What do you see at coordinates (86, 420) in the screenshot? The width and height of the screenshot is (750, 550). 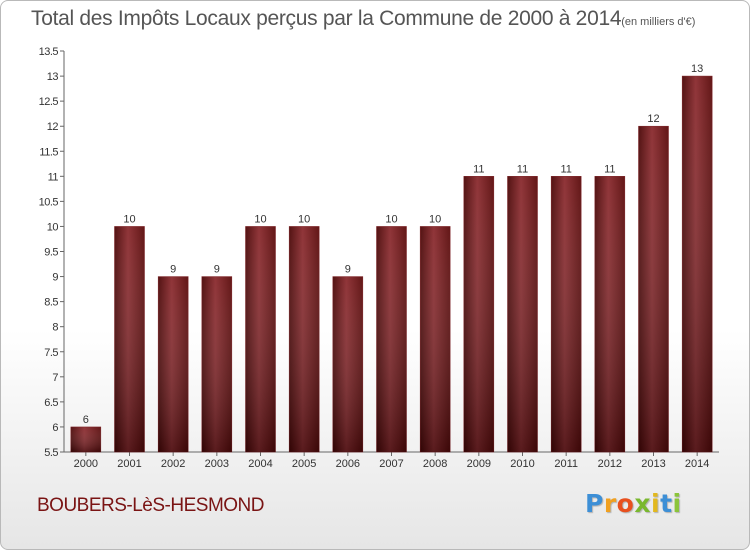 I see `data-label: 6` at bounding box center [86, 420].